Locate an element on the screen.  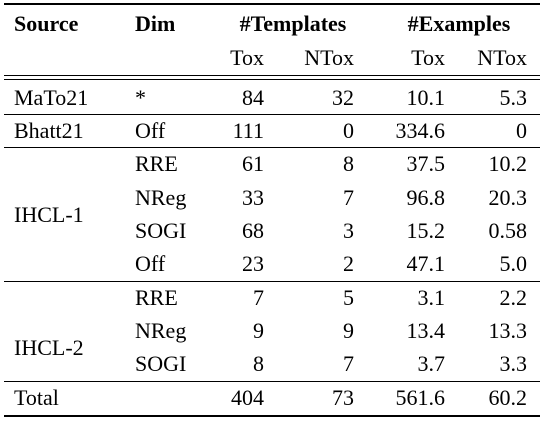
row-examples-tox: 37.5 is located at coordinates (426, 163).